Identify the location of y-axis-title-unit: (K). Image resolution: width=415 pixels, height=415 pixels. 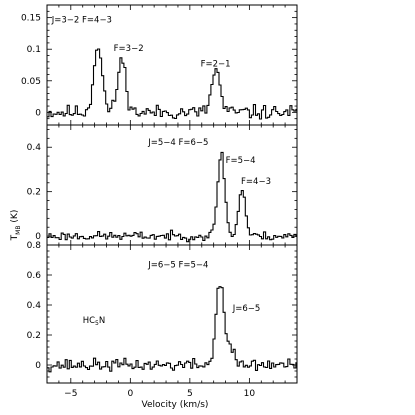
(15, 216).